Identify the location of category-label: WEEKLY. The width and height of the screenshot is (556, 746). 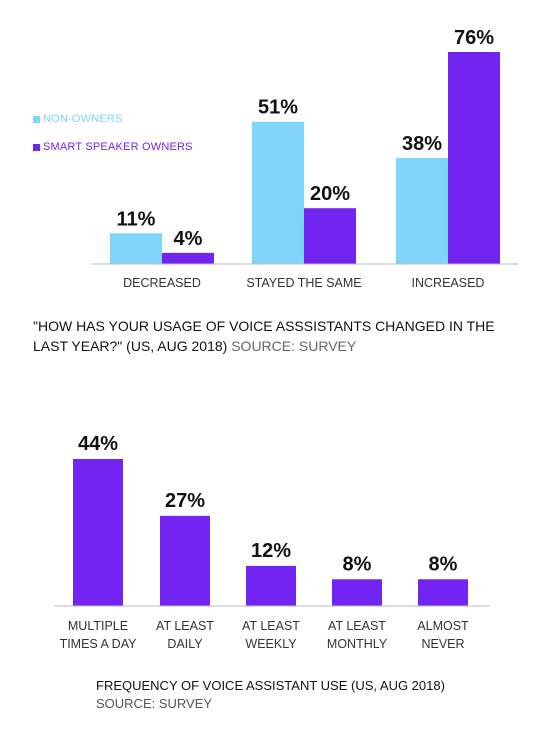
(271, 644).